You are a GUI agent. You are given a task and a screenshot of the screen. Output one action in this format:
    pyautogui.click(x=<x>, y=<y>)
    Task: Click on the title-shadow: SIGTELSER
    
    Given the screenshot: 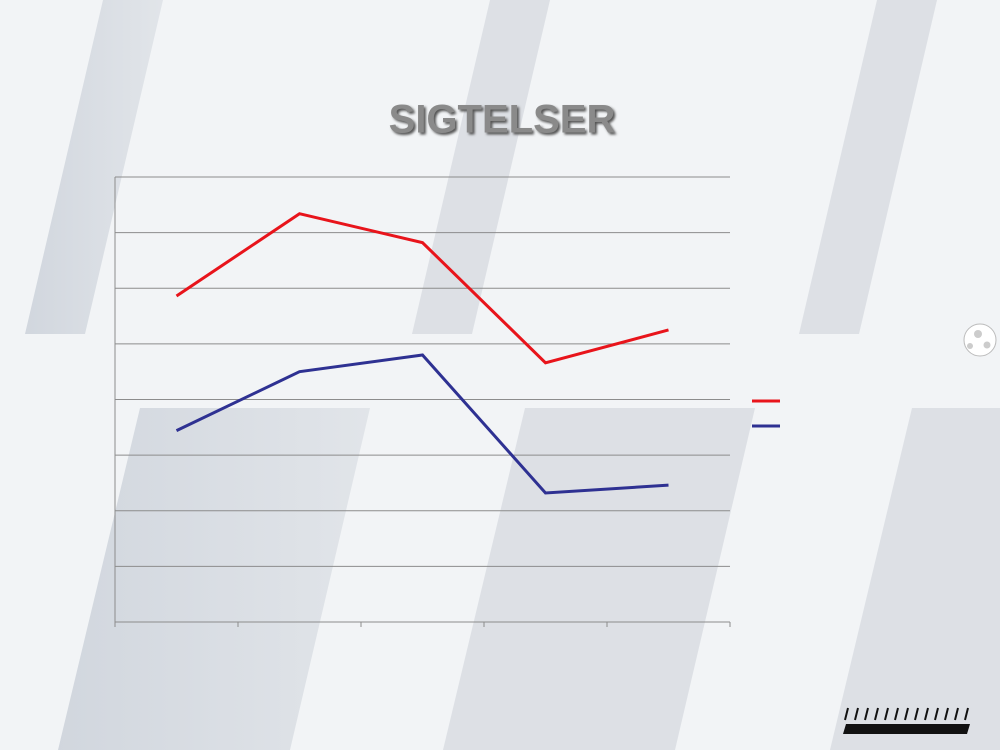 What is the action you would take?
    pyautogui.click(x=504, y=122)
    